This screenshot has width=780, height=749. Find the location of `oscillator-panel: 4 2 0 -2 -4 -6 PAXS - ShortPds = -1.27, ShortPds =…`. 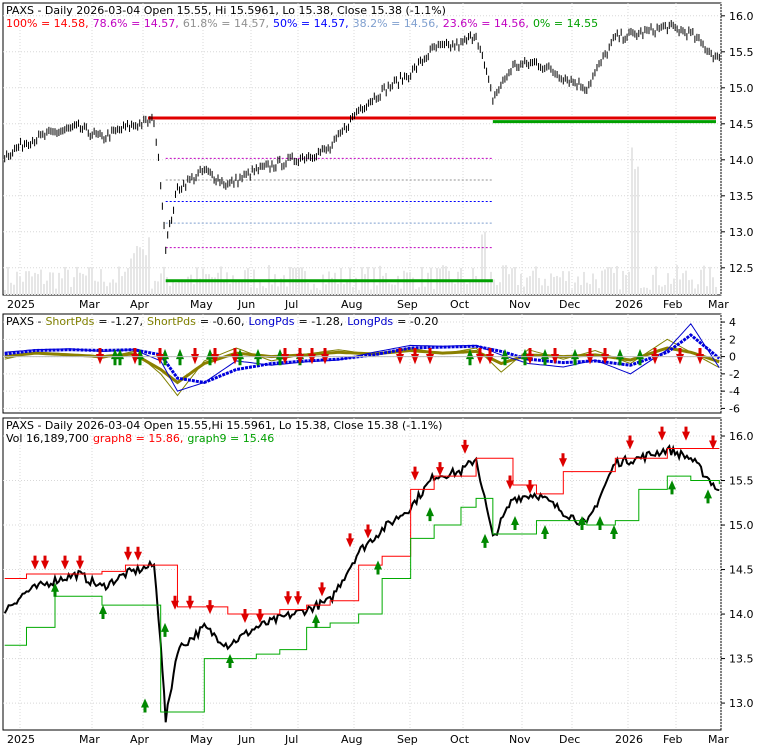

oscillator-panel: 4 2 0 -2 -4 -6 PAXS - ShortPds = -1.27, ShortPds =… is located at coordinates (371, 364).